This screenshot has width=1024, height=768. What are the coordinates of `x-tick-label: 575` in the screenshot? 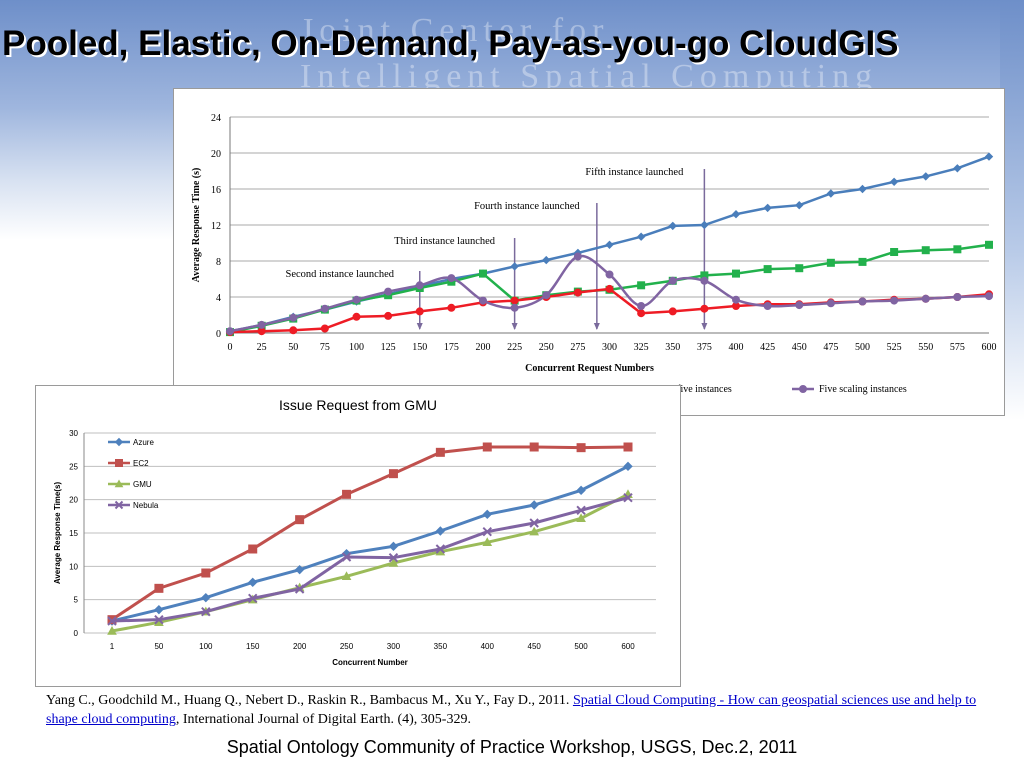 It's located at (957, 347).